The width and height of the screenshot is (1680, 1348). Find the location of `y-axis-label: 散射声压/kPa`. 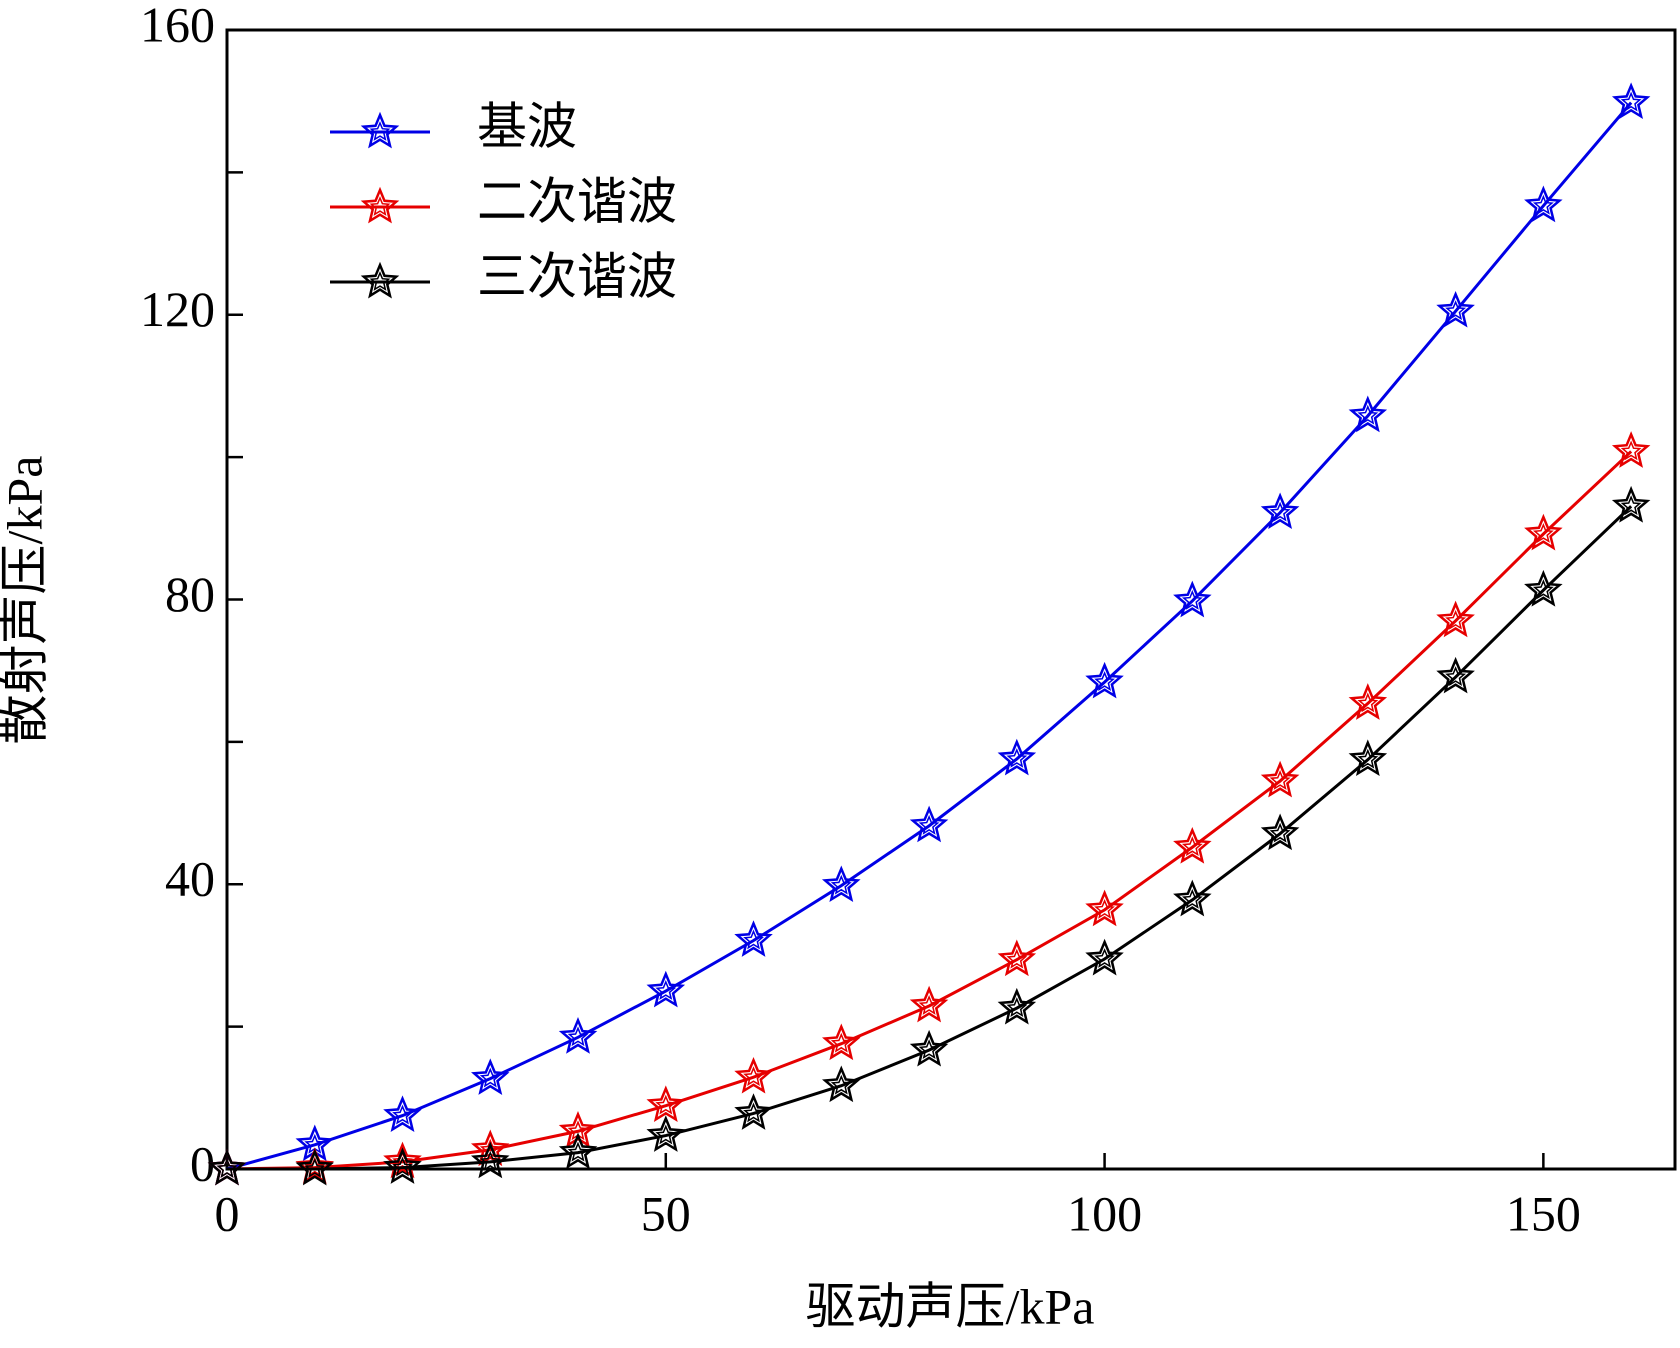

y-axis-label: 散射声压/kPa is located at coordinates (26, 600).